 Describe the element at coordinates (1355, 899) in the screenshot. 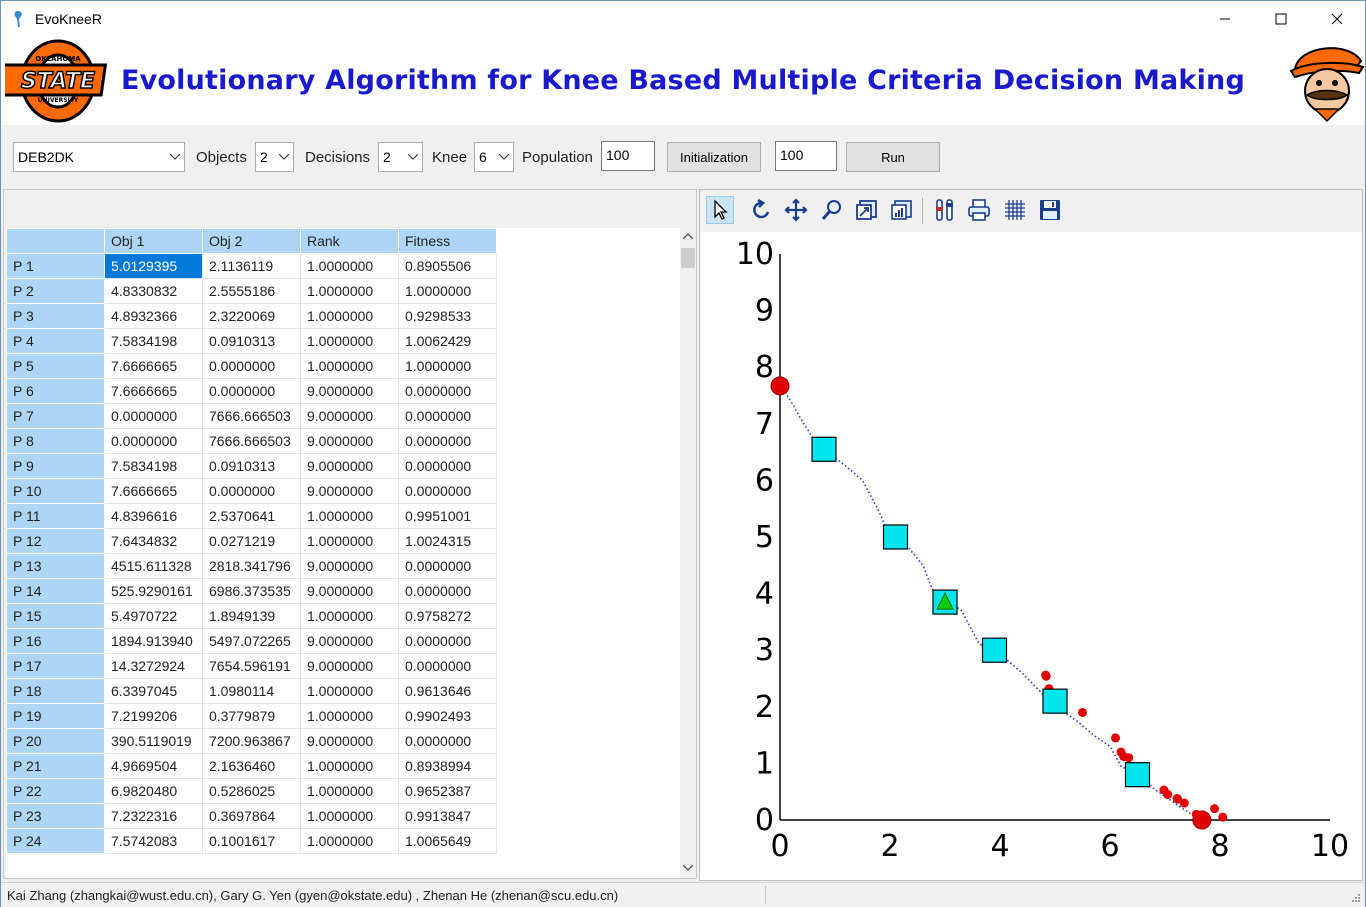

I see `resize-grip-icon` at that location.